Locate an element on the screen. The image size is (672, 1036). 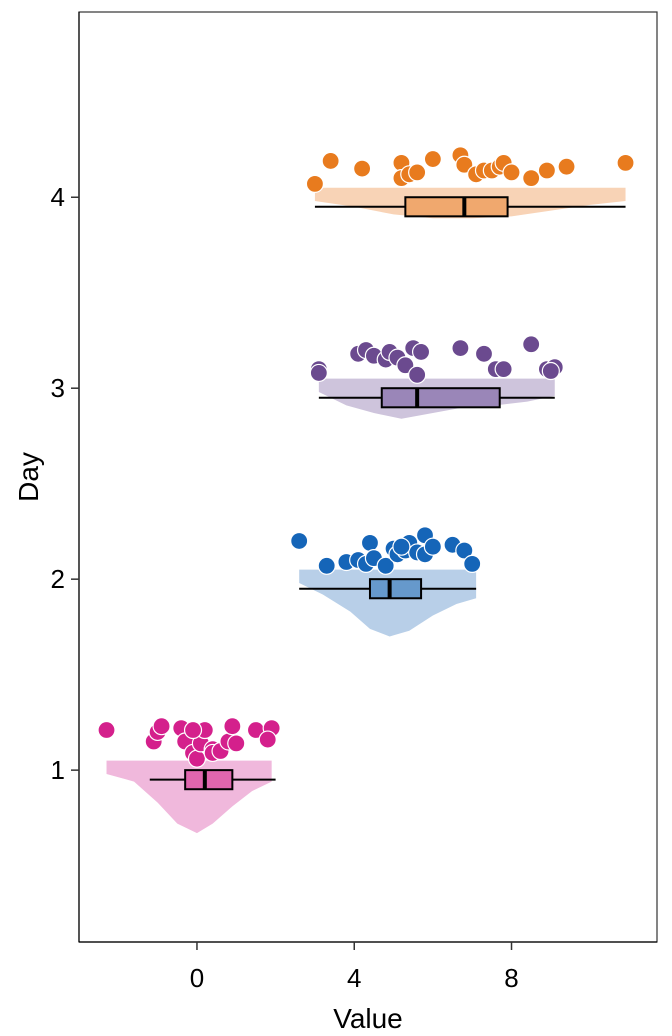
y-tick-label: 2 is located at coordinates (58, 579).